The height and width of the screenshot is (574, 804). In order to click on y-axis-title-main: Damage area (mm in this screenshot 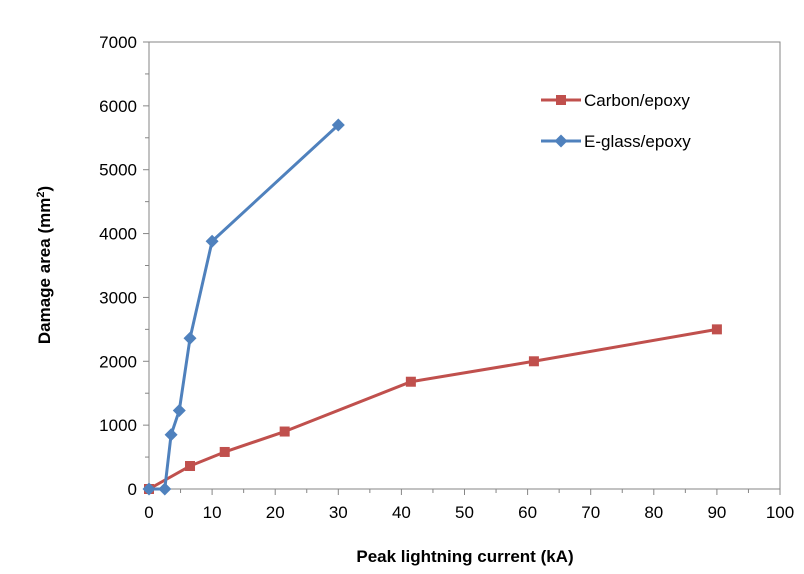, I will do `click(44, 271)`.